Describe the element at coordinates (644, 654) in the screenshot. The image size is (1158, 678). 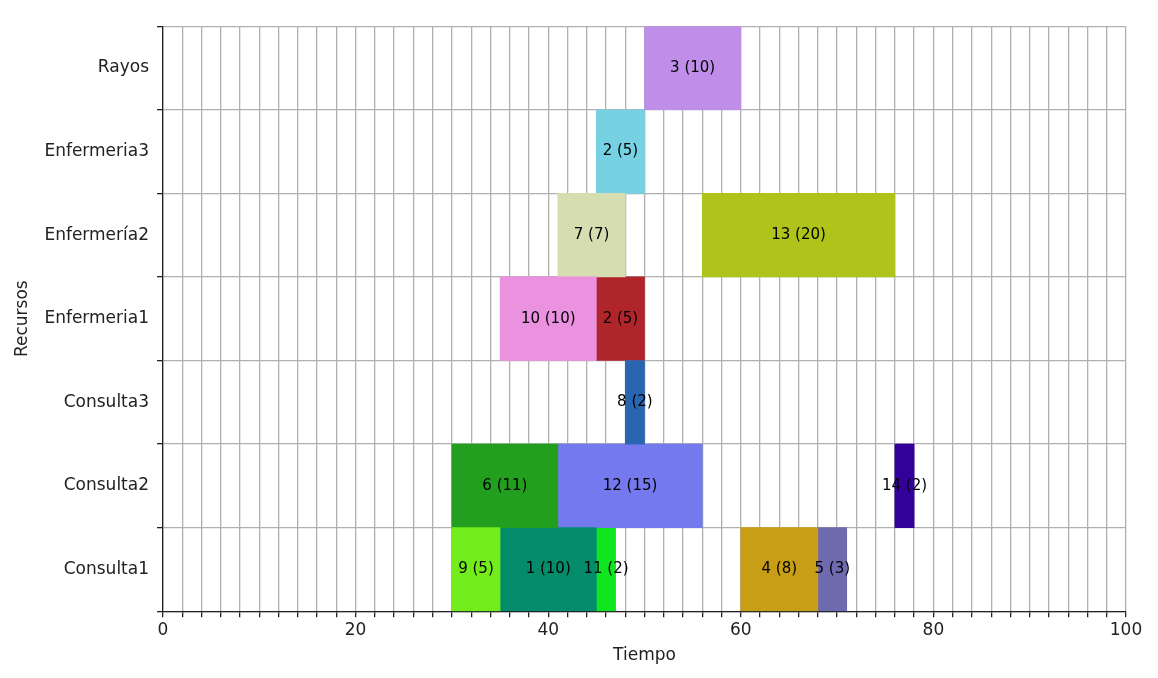
I see `x-axis-title: Tiempo` at that location.